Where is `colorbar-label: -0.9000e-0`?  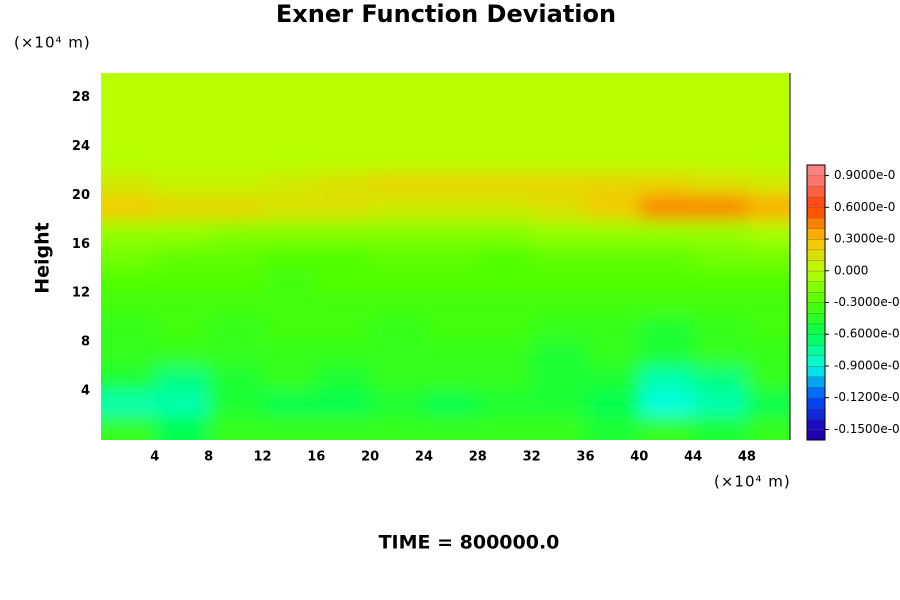
colorbar-label: -0.9000e-0 is located at coordinates (867, 365).